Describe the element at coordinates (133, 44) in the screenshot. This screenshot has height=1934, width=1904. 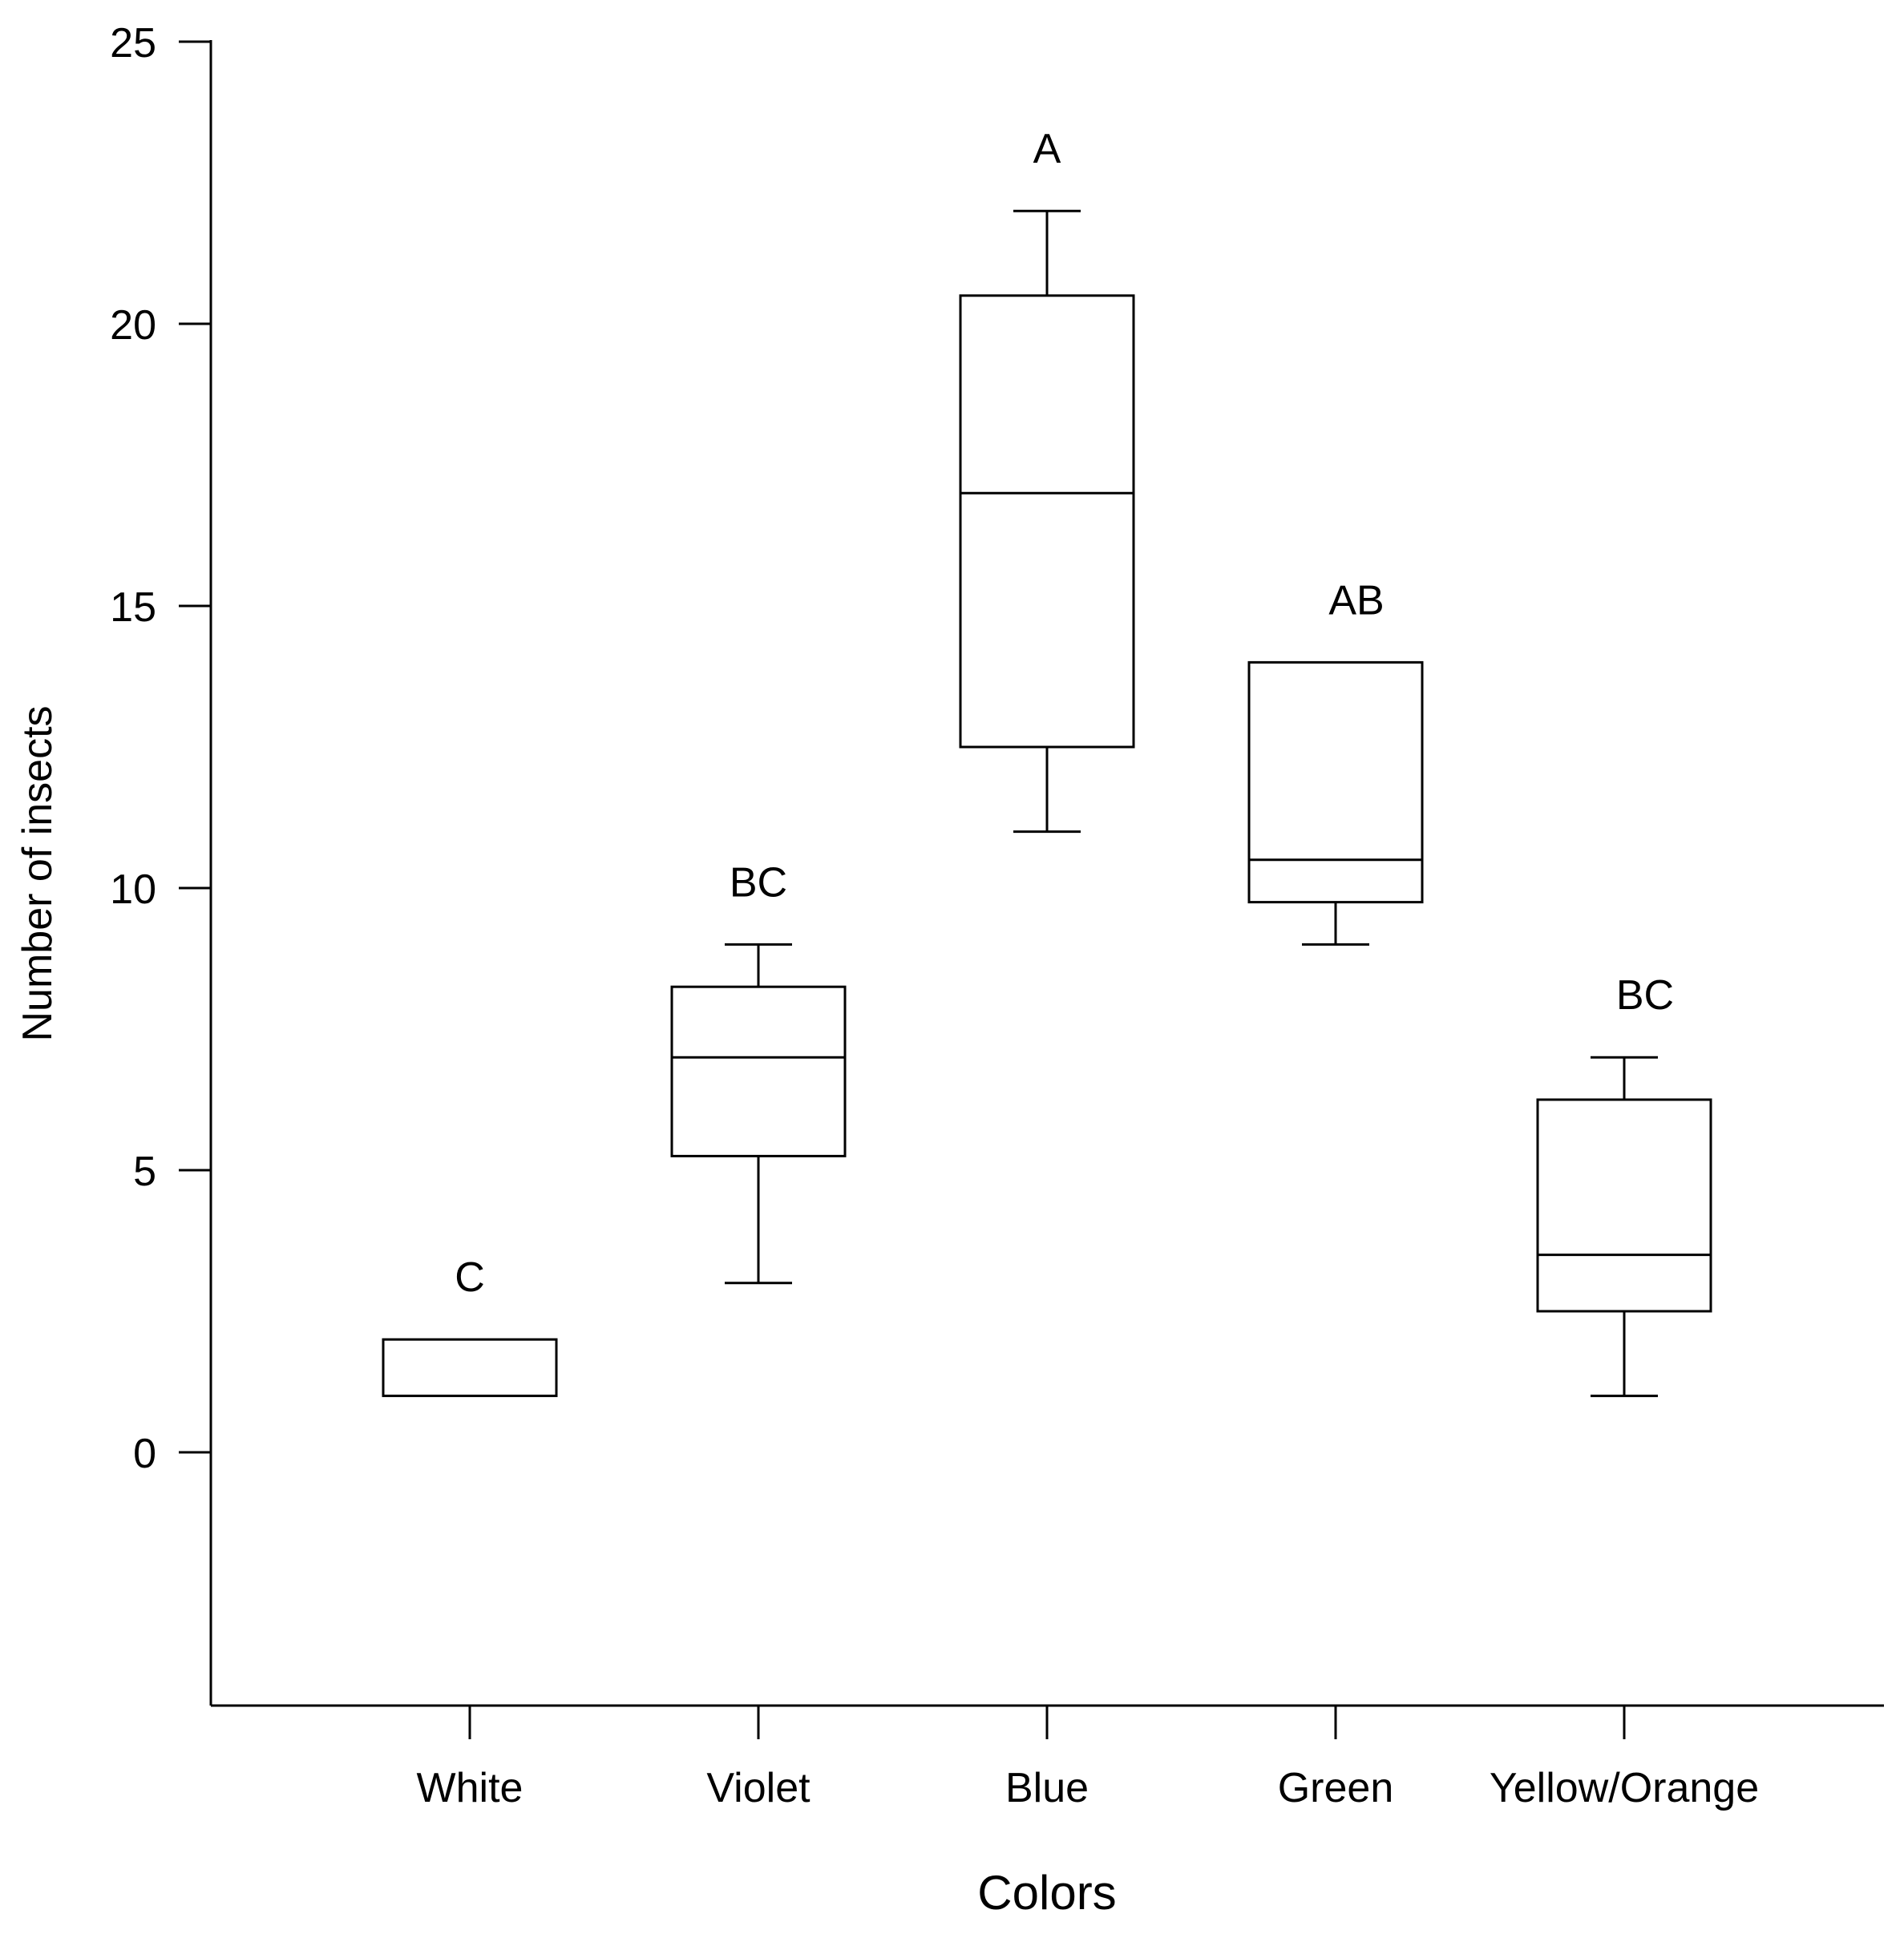
I see `y-tick-label: 25` at that location.